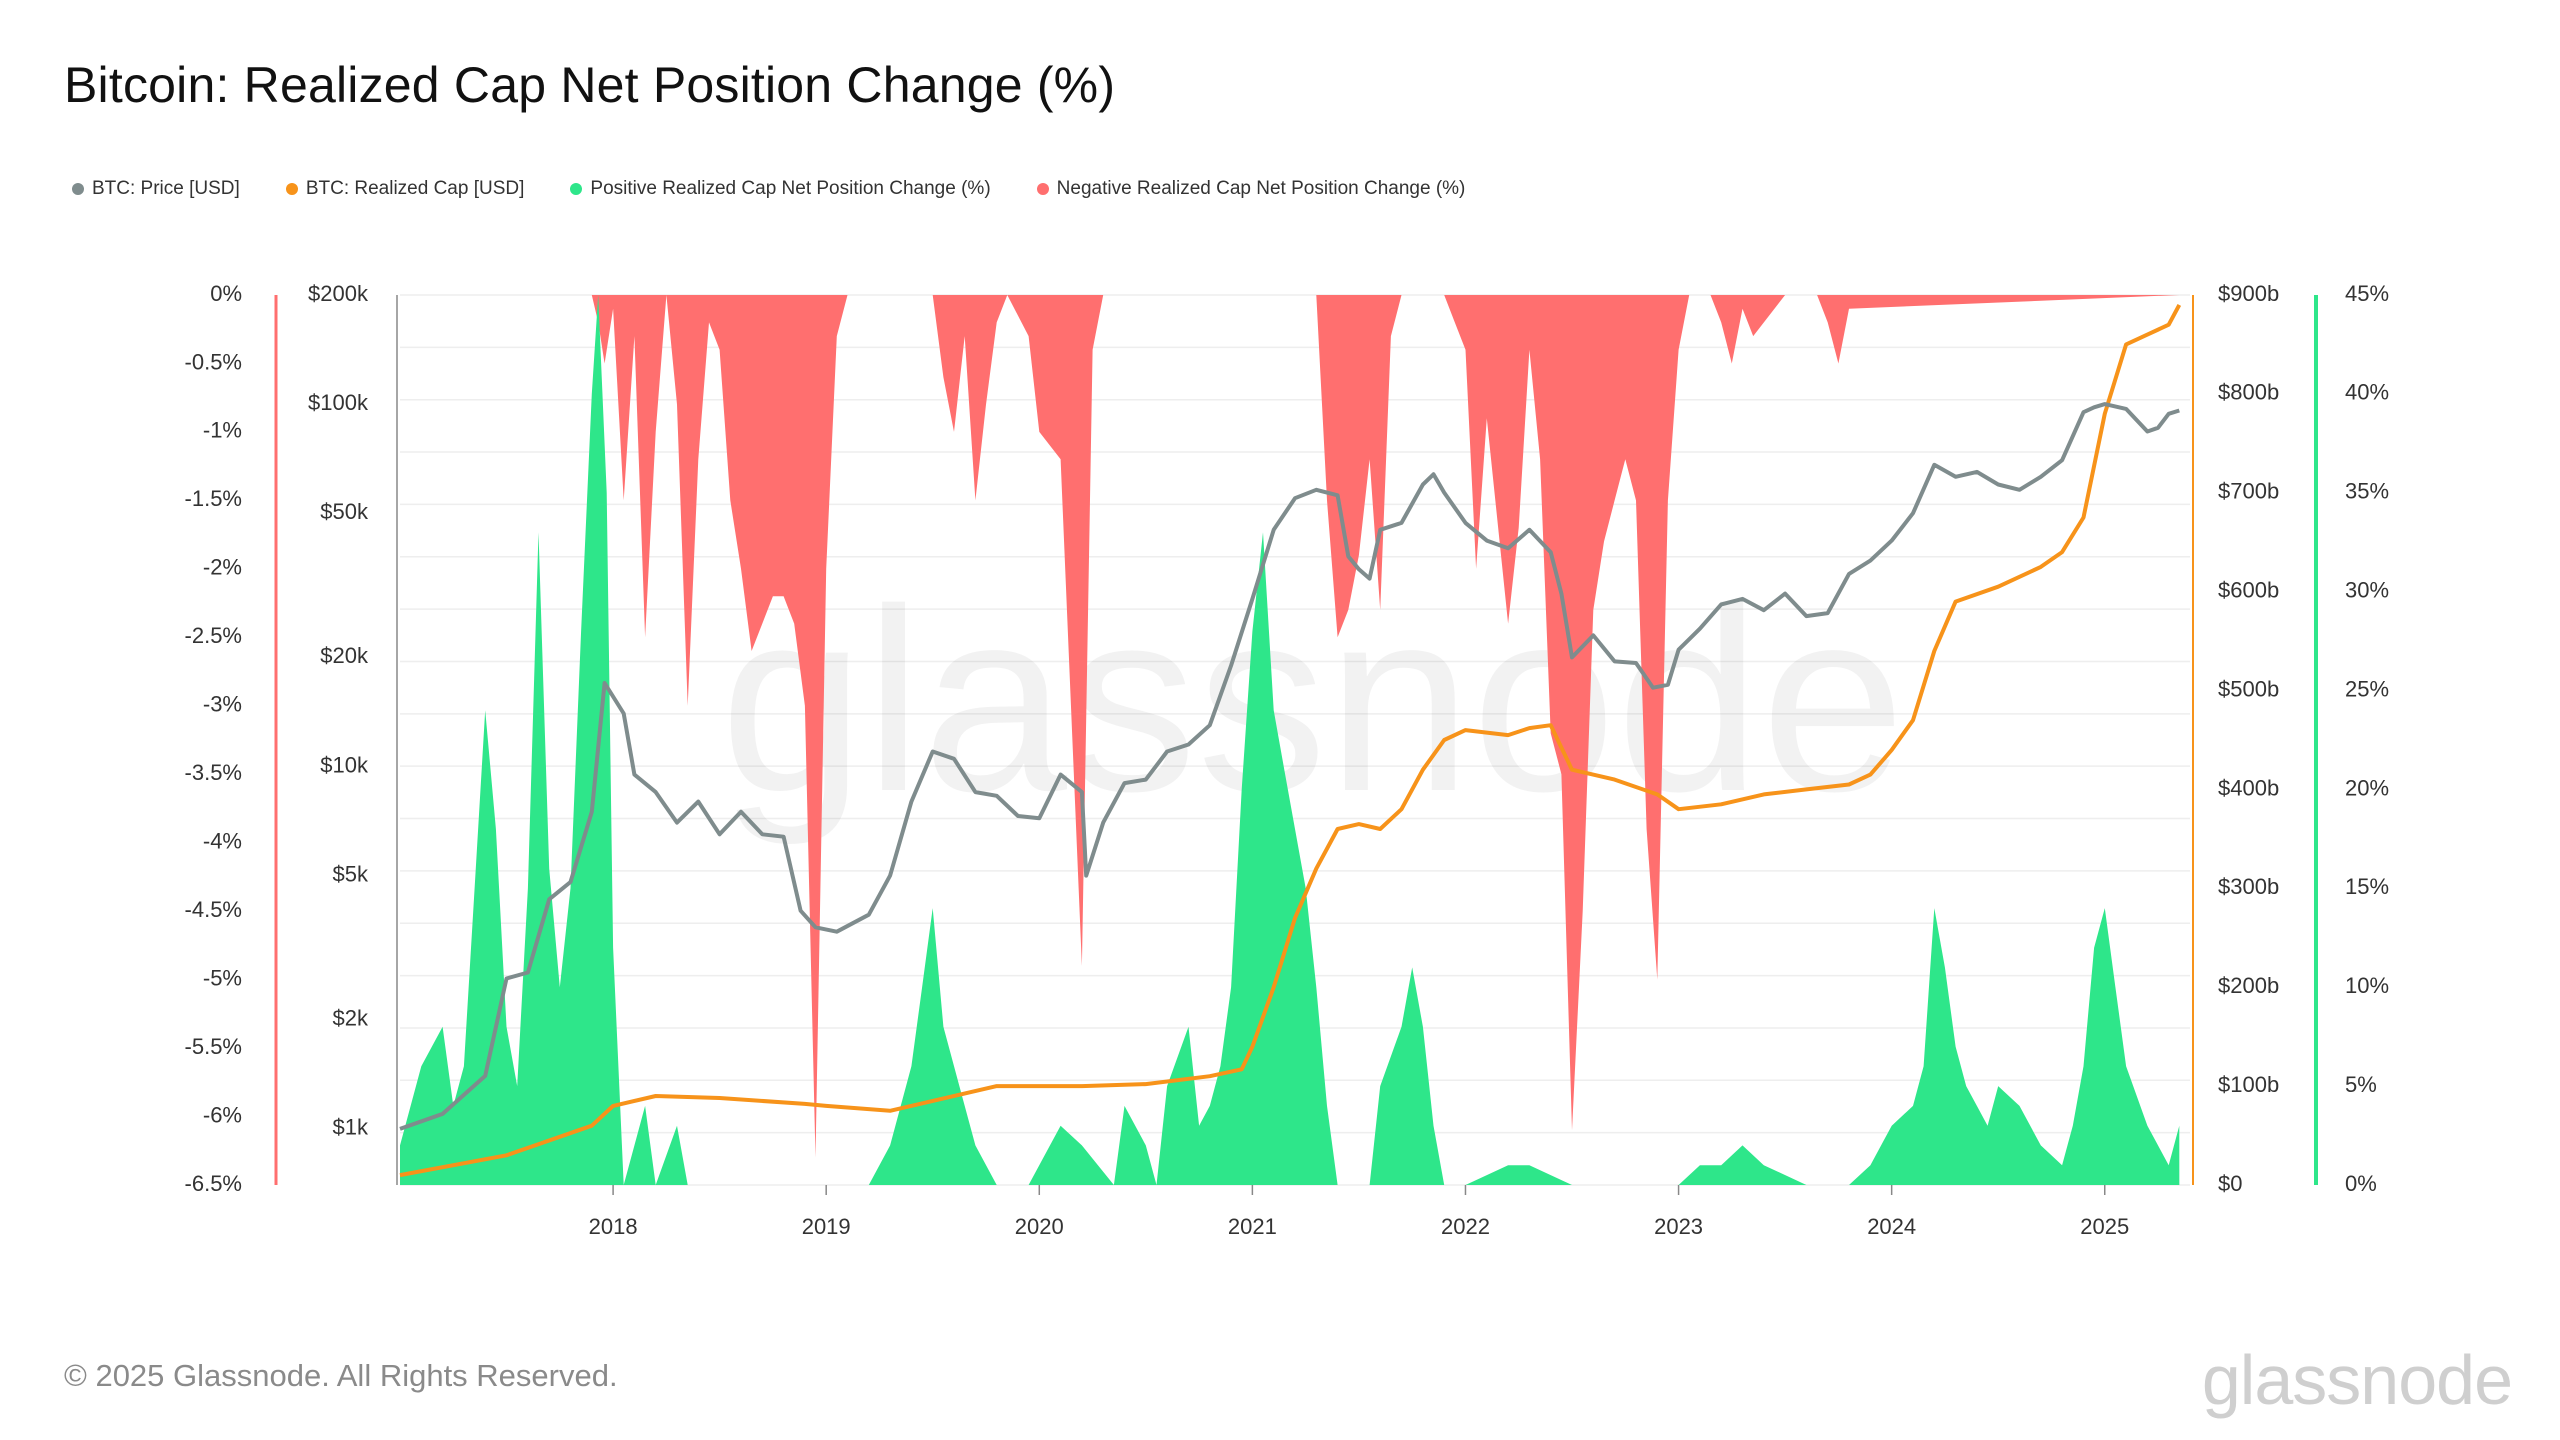  Describe the element at coordinates (344, 655) in the screenshot. I see `price-axis-tick-label: $20k` at that location.